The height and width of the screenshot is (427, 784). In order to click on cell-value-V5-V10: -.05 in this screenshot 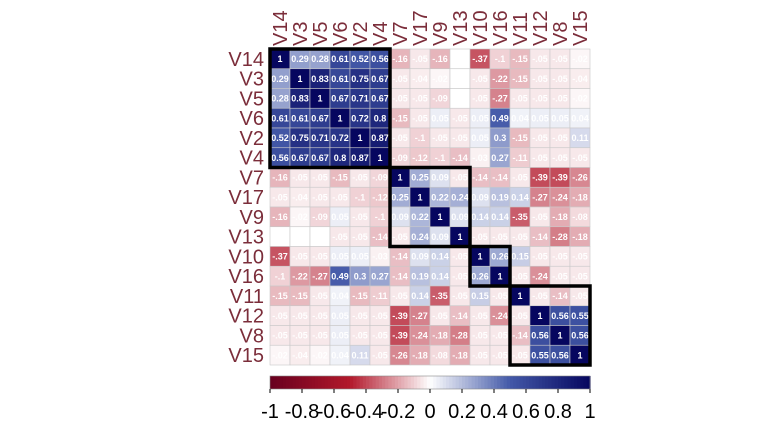, I will do `click(480, 99)`.